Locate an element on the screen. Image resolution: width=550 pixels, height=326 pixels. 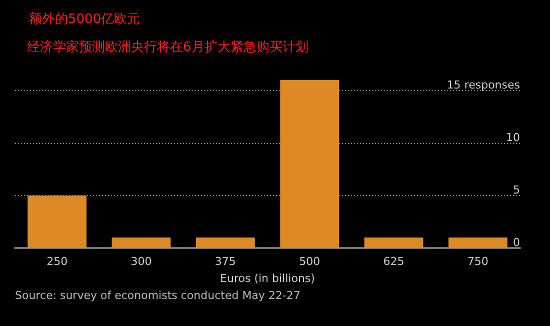
x-tick-label: 250 is located at coordinates (57, 261).